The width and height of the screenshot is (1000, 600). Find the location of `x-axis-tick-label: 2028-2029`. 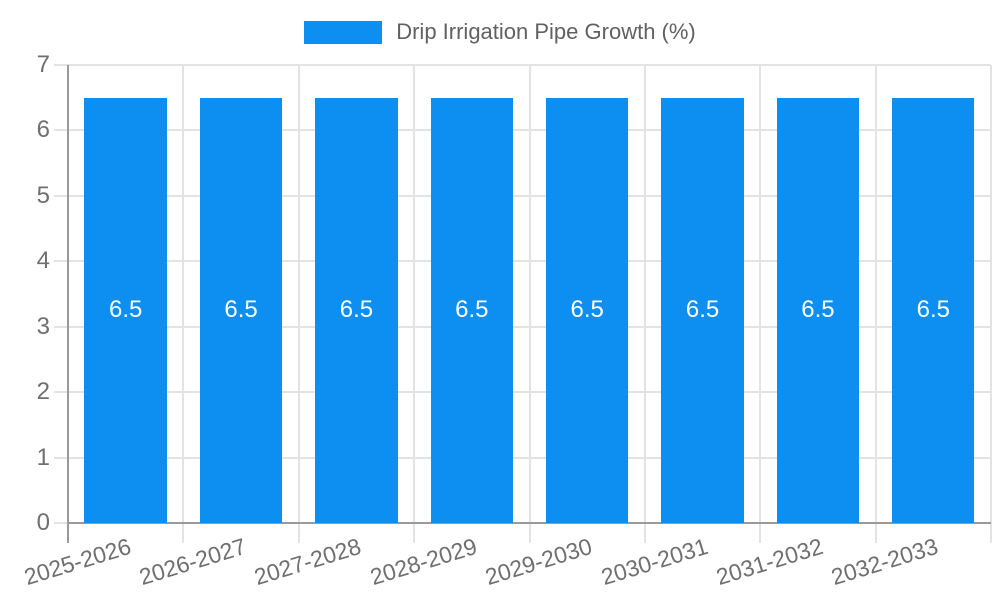

x-axis-tick-label: 2028-2029 is located at coordinates (423, 561).